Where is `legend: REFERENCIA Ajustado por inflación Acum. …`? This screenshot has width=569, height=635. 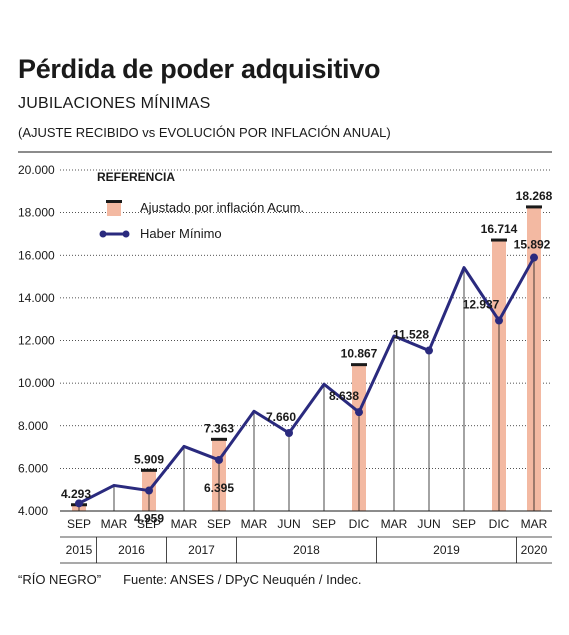 legend: REFERENCIA Ajustado por inflación Acum. … is located at coordinates (200, 205).